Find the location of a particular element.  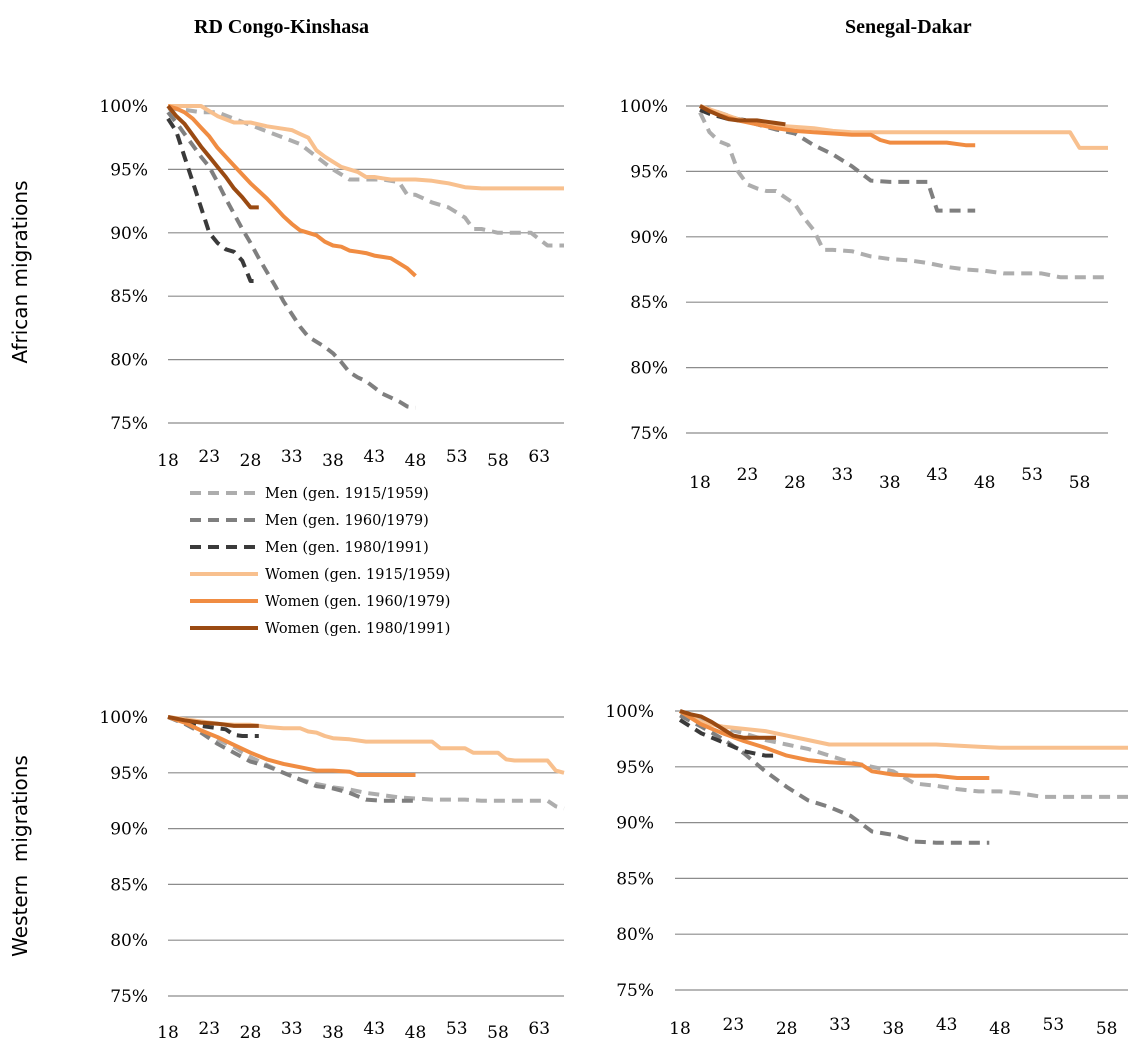

legend-label: Men (gen. 1960/1979) is located at coordinates (347, 521).